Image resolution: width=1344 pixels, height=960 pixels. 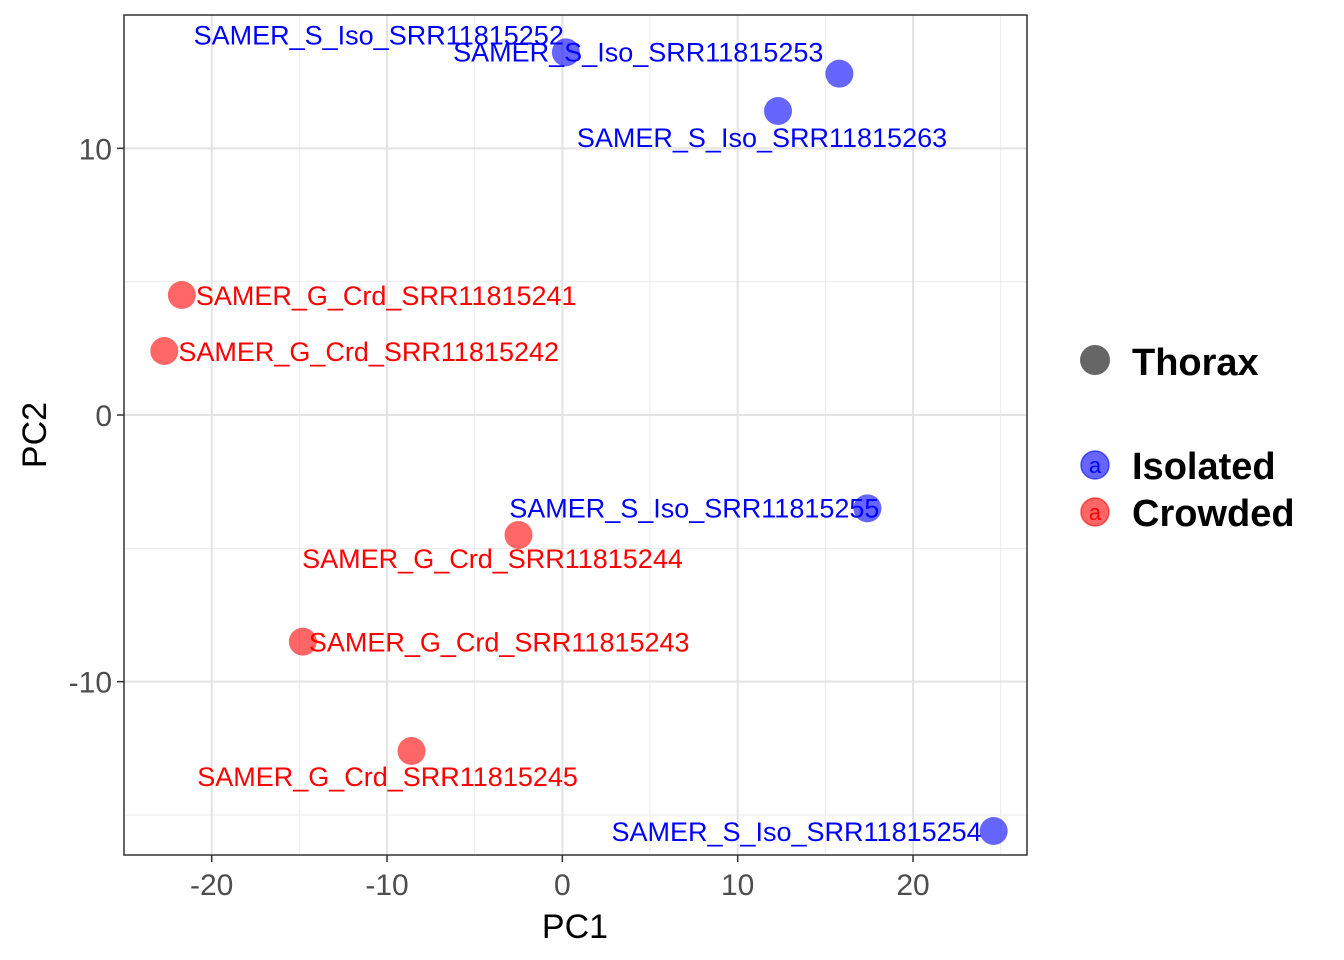 What do you see at coordinates (1187, 490) in the screenshot?
I see `legend-group-entries: a Isolated a Crowded` at bounding box center [1187, 490].